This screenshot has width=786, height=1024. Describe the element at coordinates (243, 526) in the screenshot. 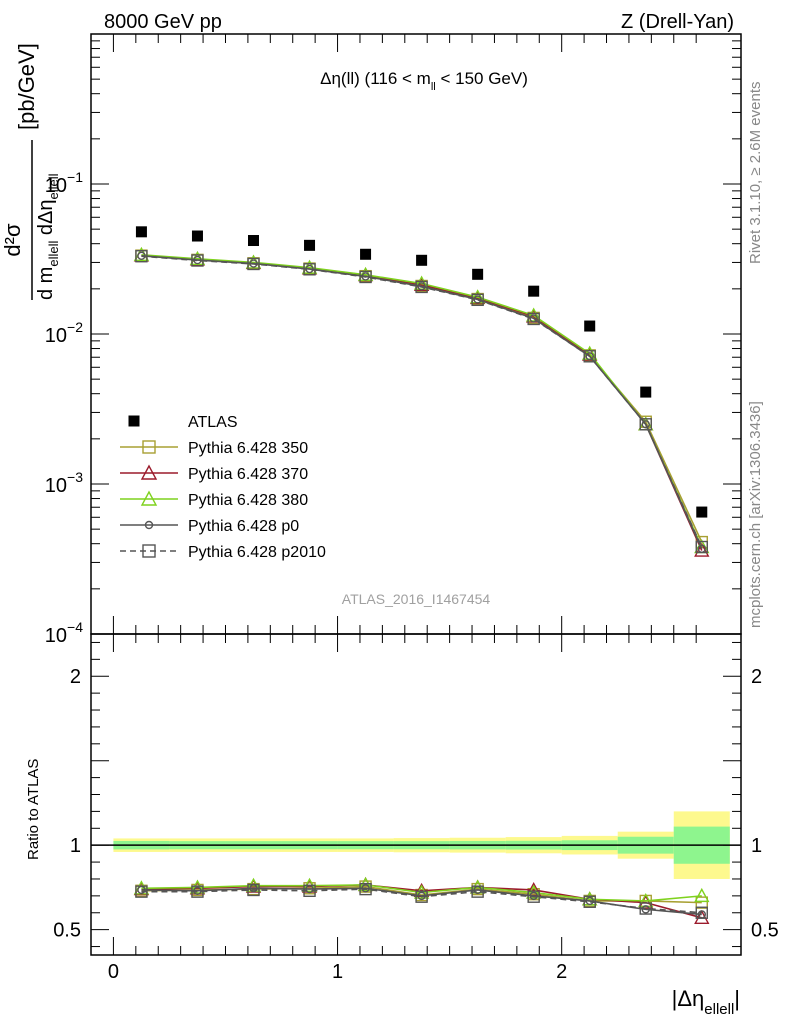

I see `legend-label: Pythia 6.428 p0` at that location.